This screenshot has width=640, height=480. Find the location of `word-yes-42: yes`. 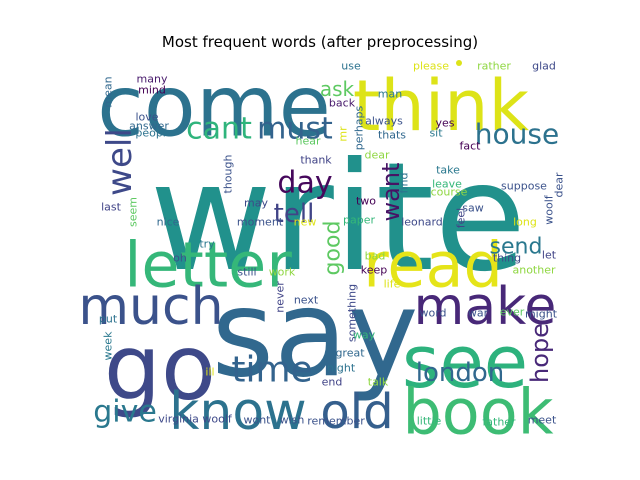

word-yes-42: yes is located at coordinates (444, 123).